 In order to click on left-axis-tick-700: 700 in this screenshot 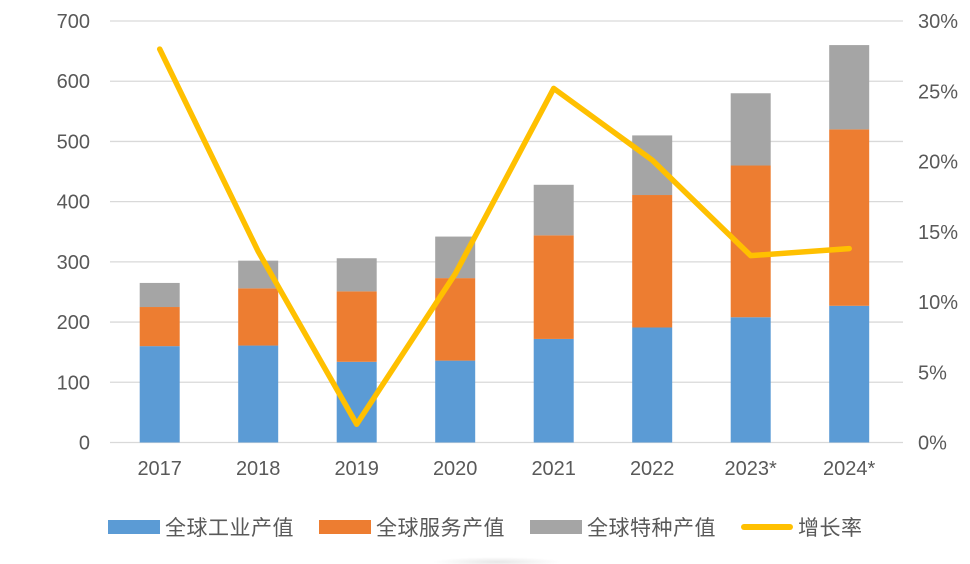, I will do `click(73, 22)`.